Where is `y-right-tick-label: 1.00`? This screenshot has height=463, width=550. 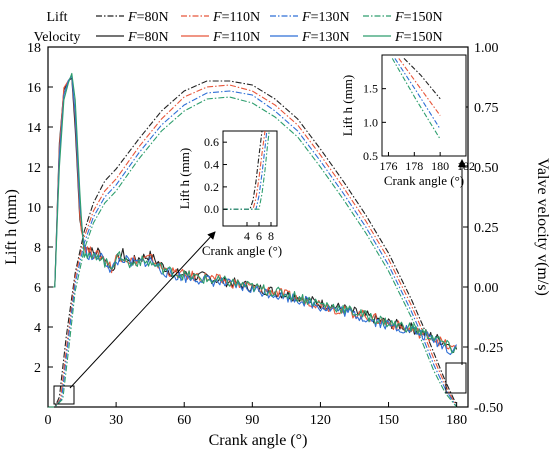
y-right-tick-label: 1.00 is located at coordinates (486, 48).